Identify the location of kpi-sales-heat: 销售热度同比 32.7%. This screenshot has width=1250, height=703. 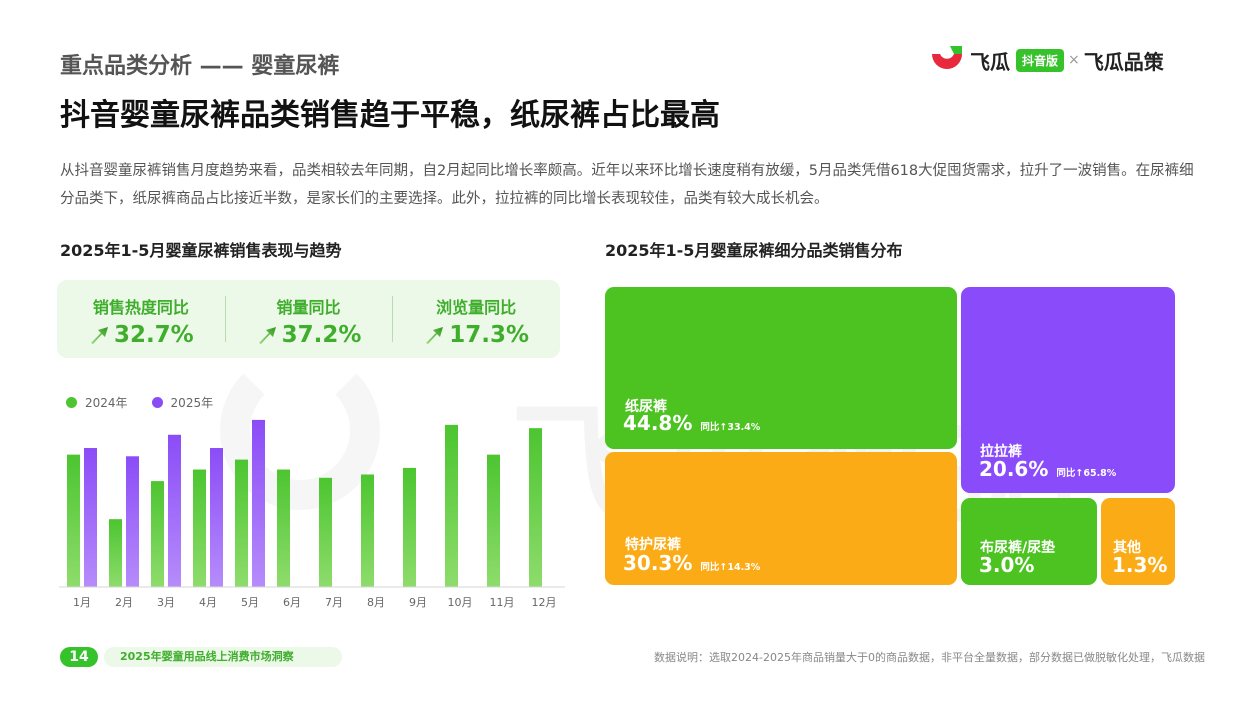
(141, 319).